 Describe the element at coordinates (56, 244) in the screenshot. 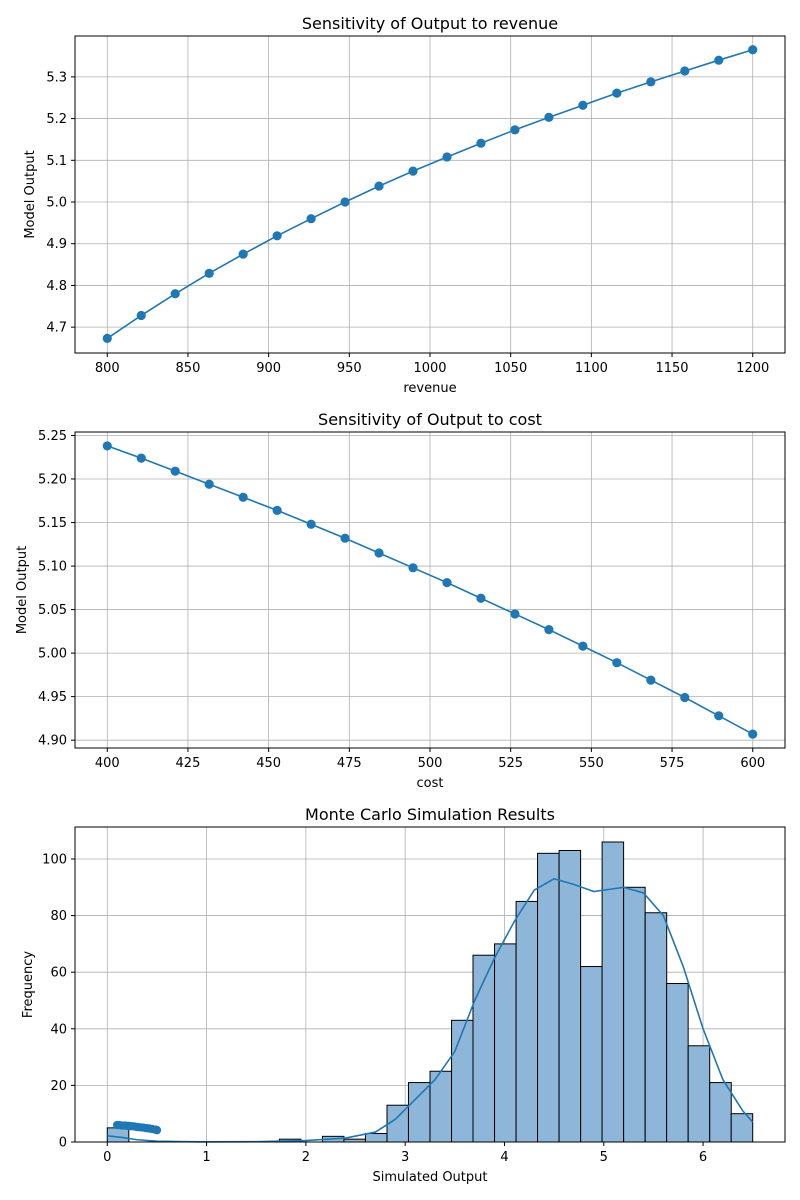

I see `y-tick-label: 4.9` at that location.